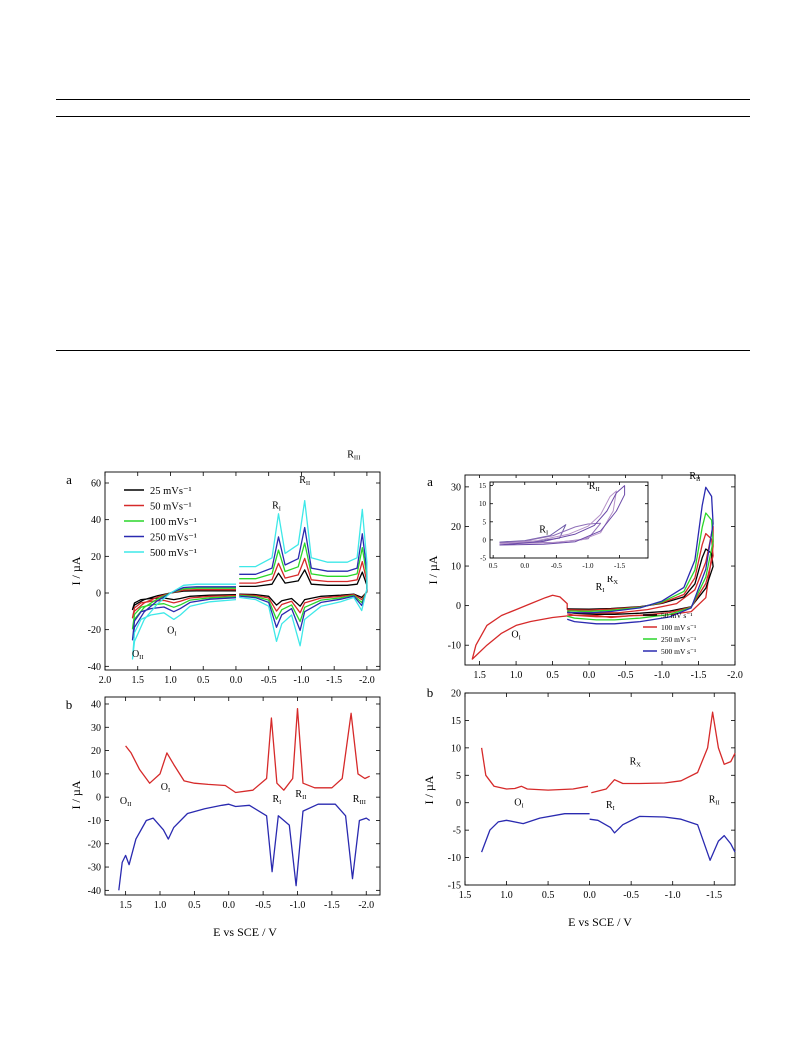 The width and height of the screenshot is (793, 1057). Describe the element at coordinates (332, 905) in the screenshot. I see `left-b-x-tick-label: -1.5` at that location.